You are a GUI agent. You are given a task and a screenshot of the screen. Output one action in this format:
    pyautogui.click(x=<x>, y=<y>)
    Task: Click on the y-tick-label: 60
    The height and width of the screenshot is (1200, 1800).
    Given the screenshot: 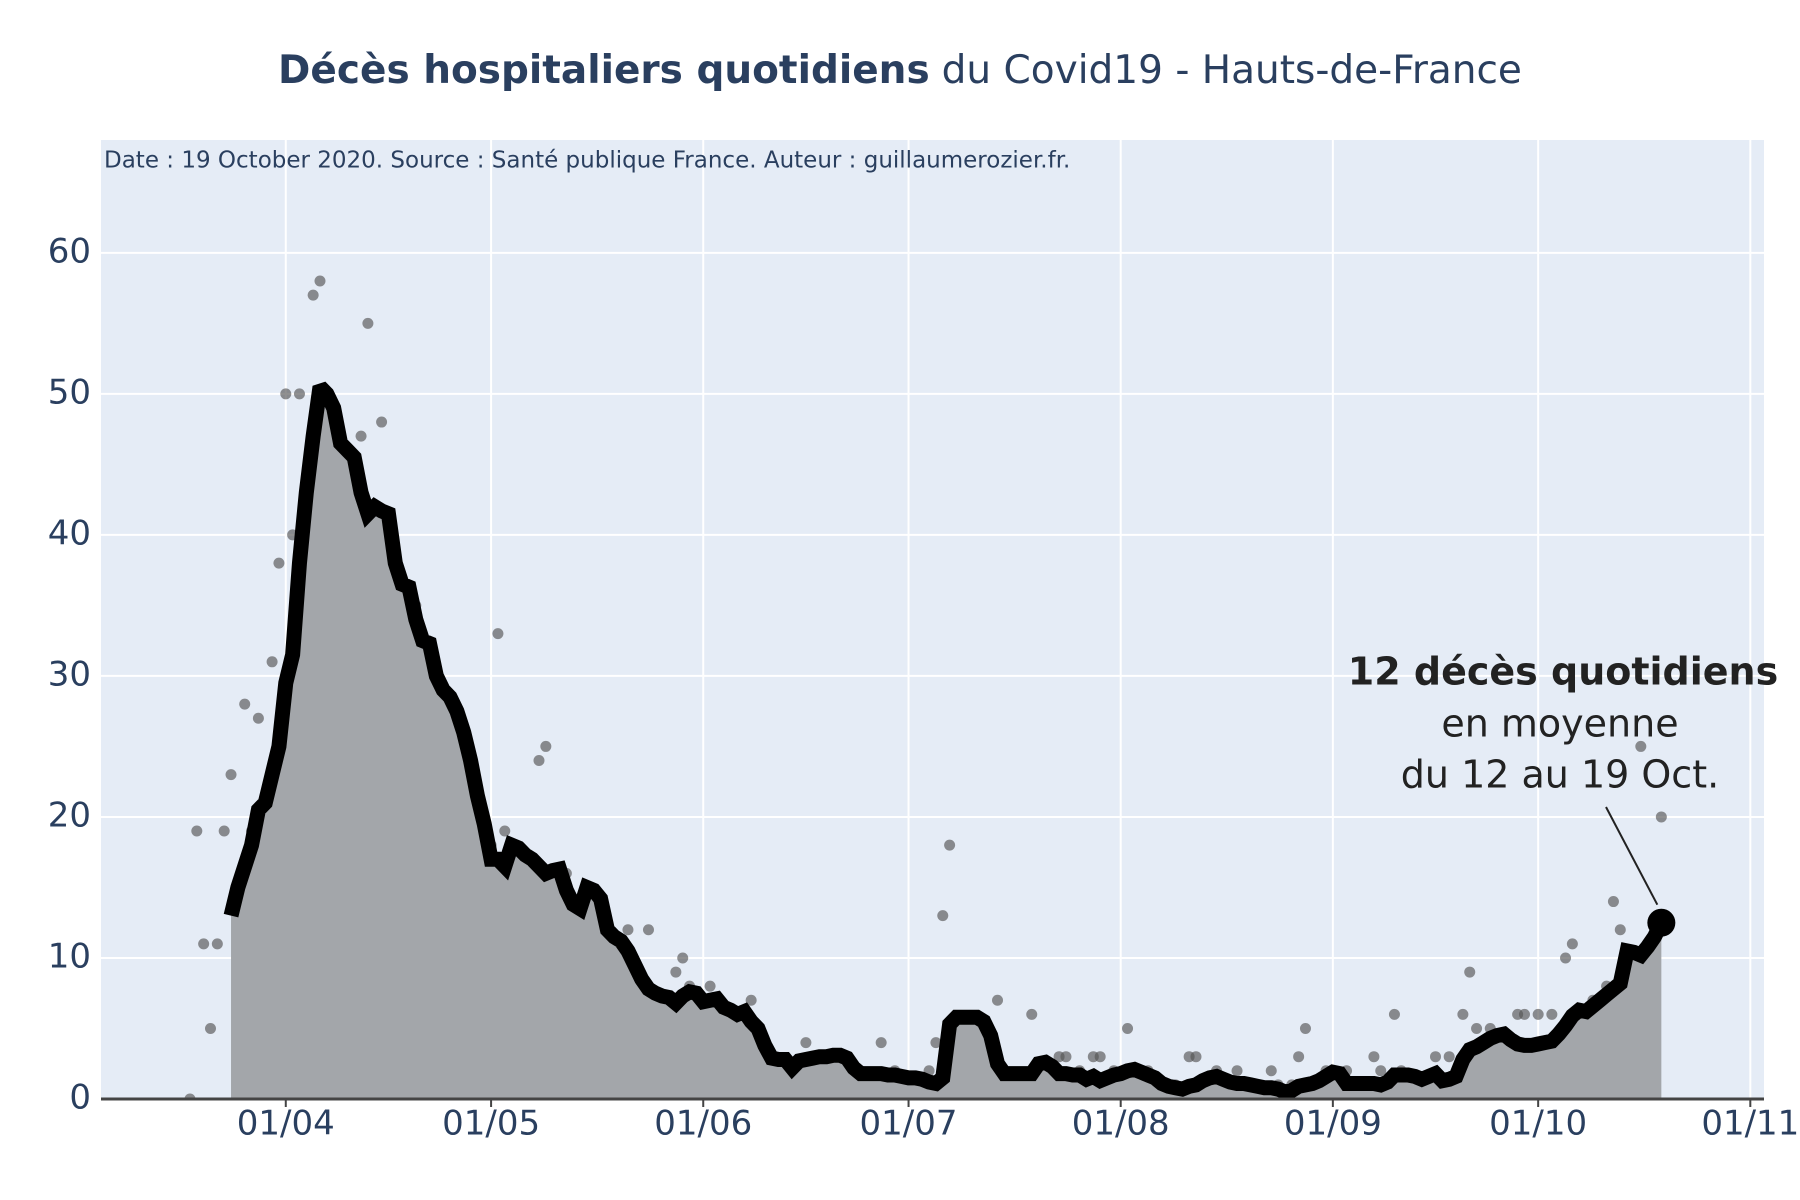 What is the action you would take?
    pyautogui.click(x=69, y=251)
    